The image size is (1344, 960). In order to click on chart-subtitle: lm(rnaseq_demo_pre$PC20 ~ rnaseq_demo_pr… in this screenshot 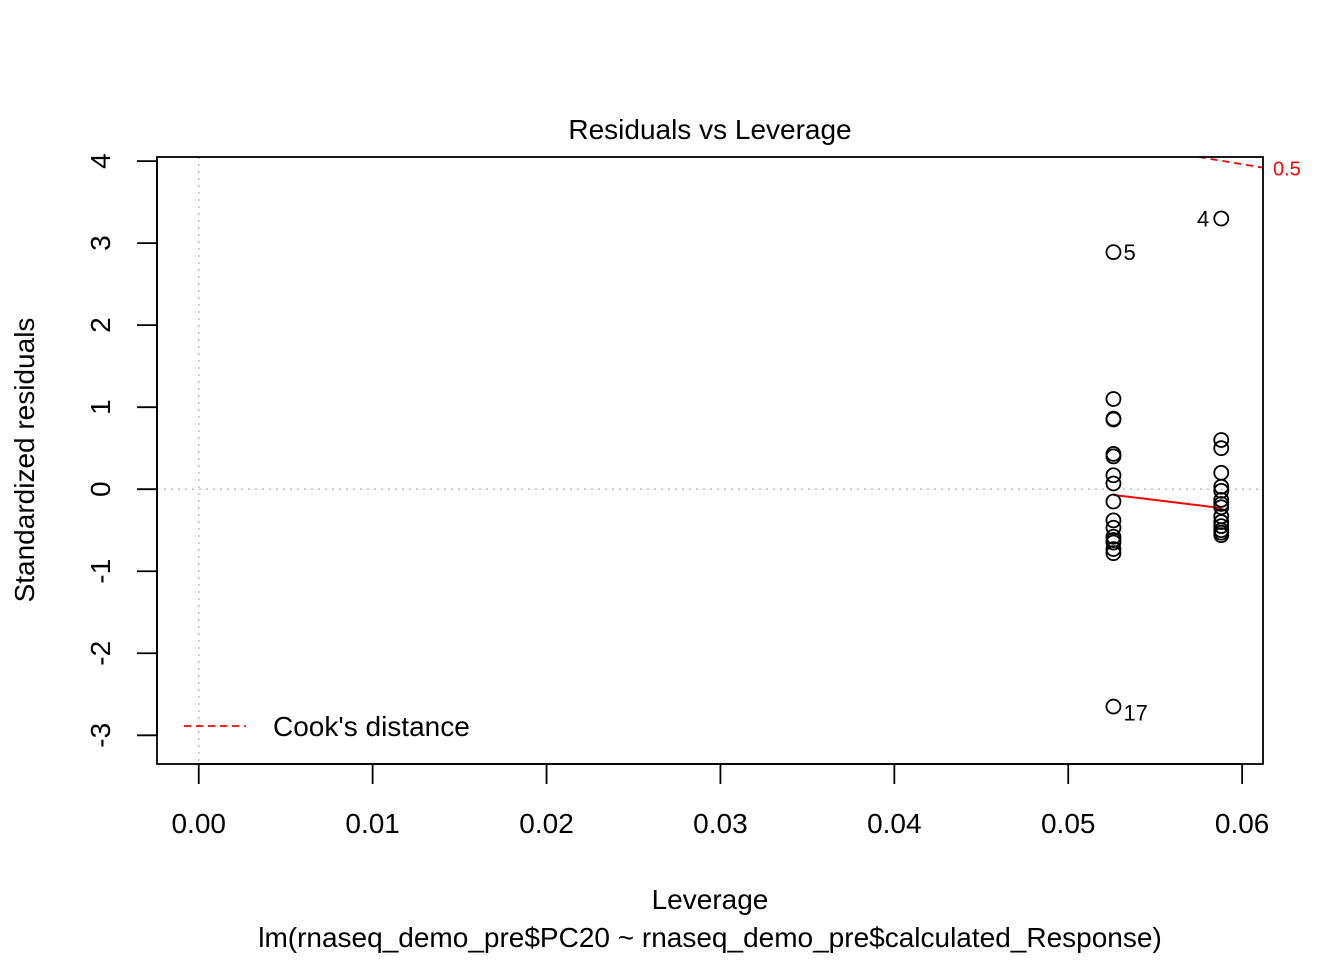, I will do `click(710, 937)`.